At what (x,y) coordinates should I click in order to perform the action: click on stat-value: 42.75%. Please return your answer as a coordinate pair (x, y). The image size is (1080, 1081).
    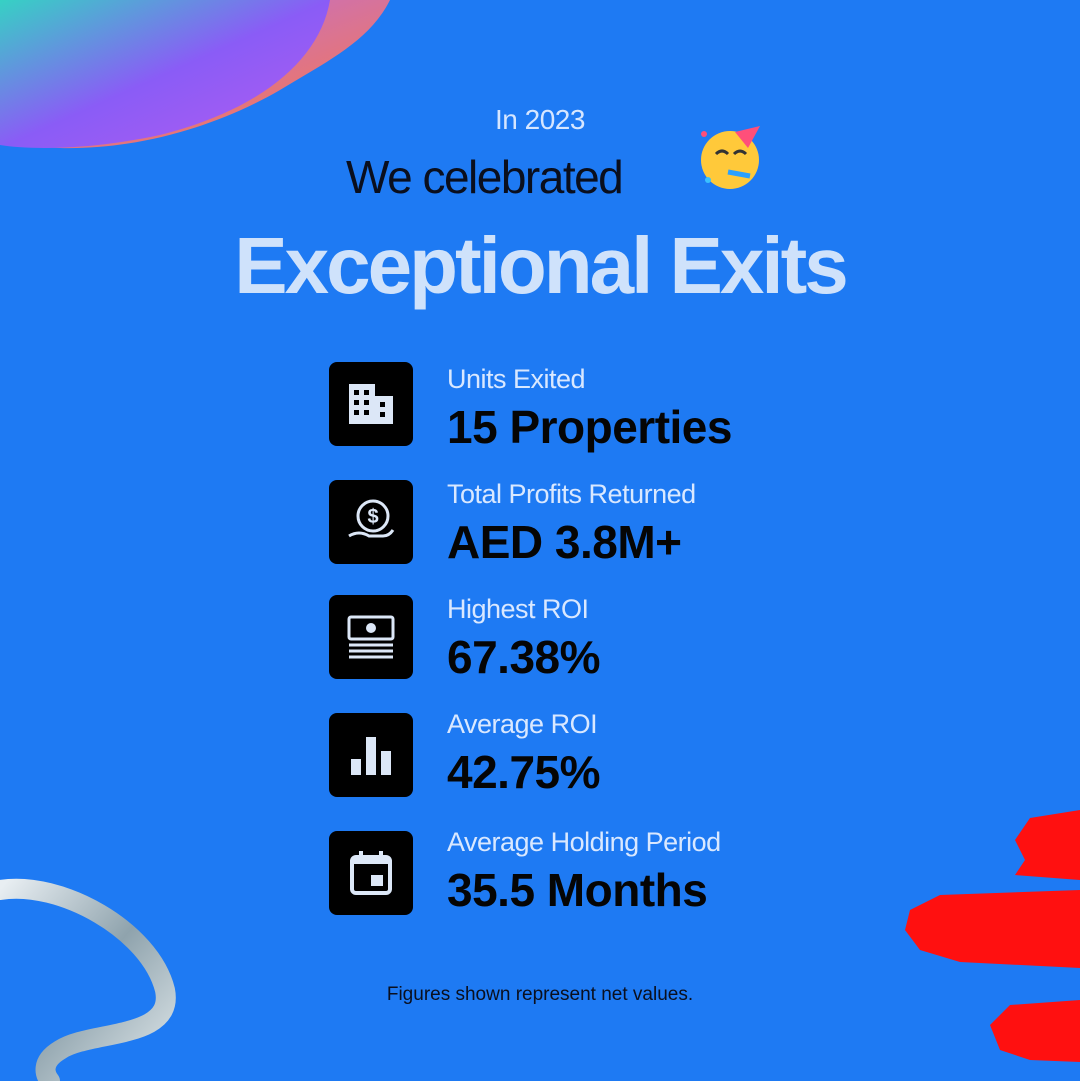
    Looking at the image, I should click on (524, 772).